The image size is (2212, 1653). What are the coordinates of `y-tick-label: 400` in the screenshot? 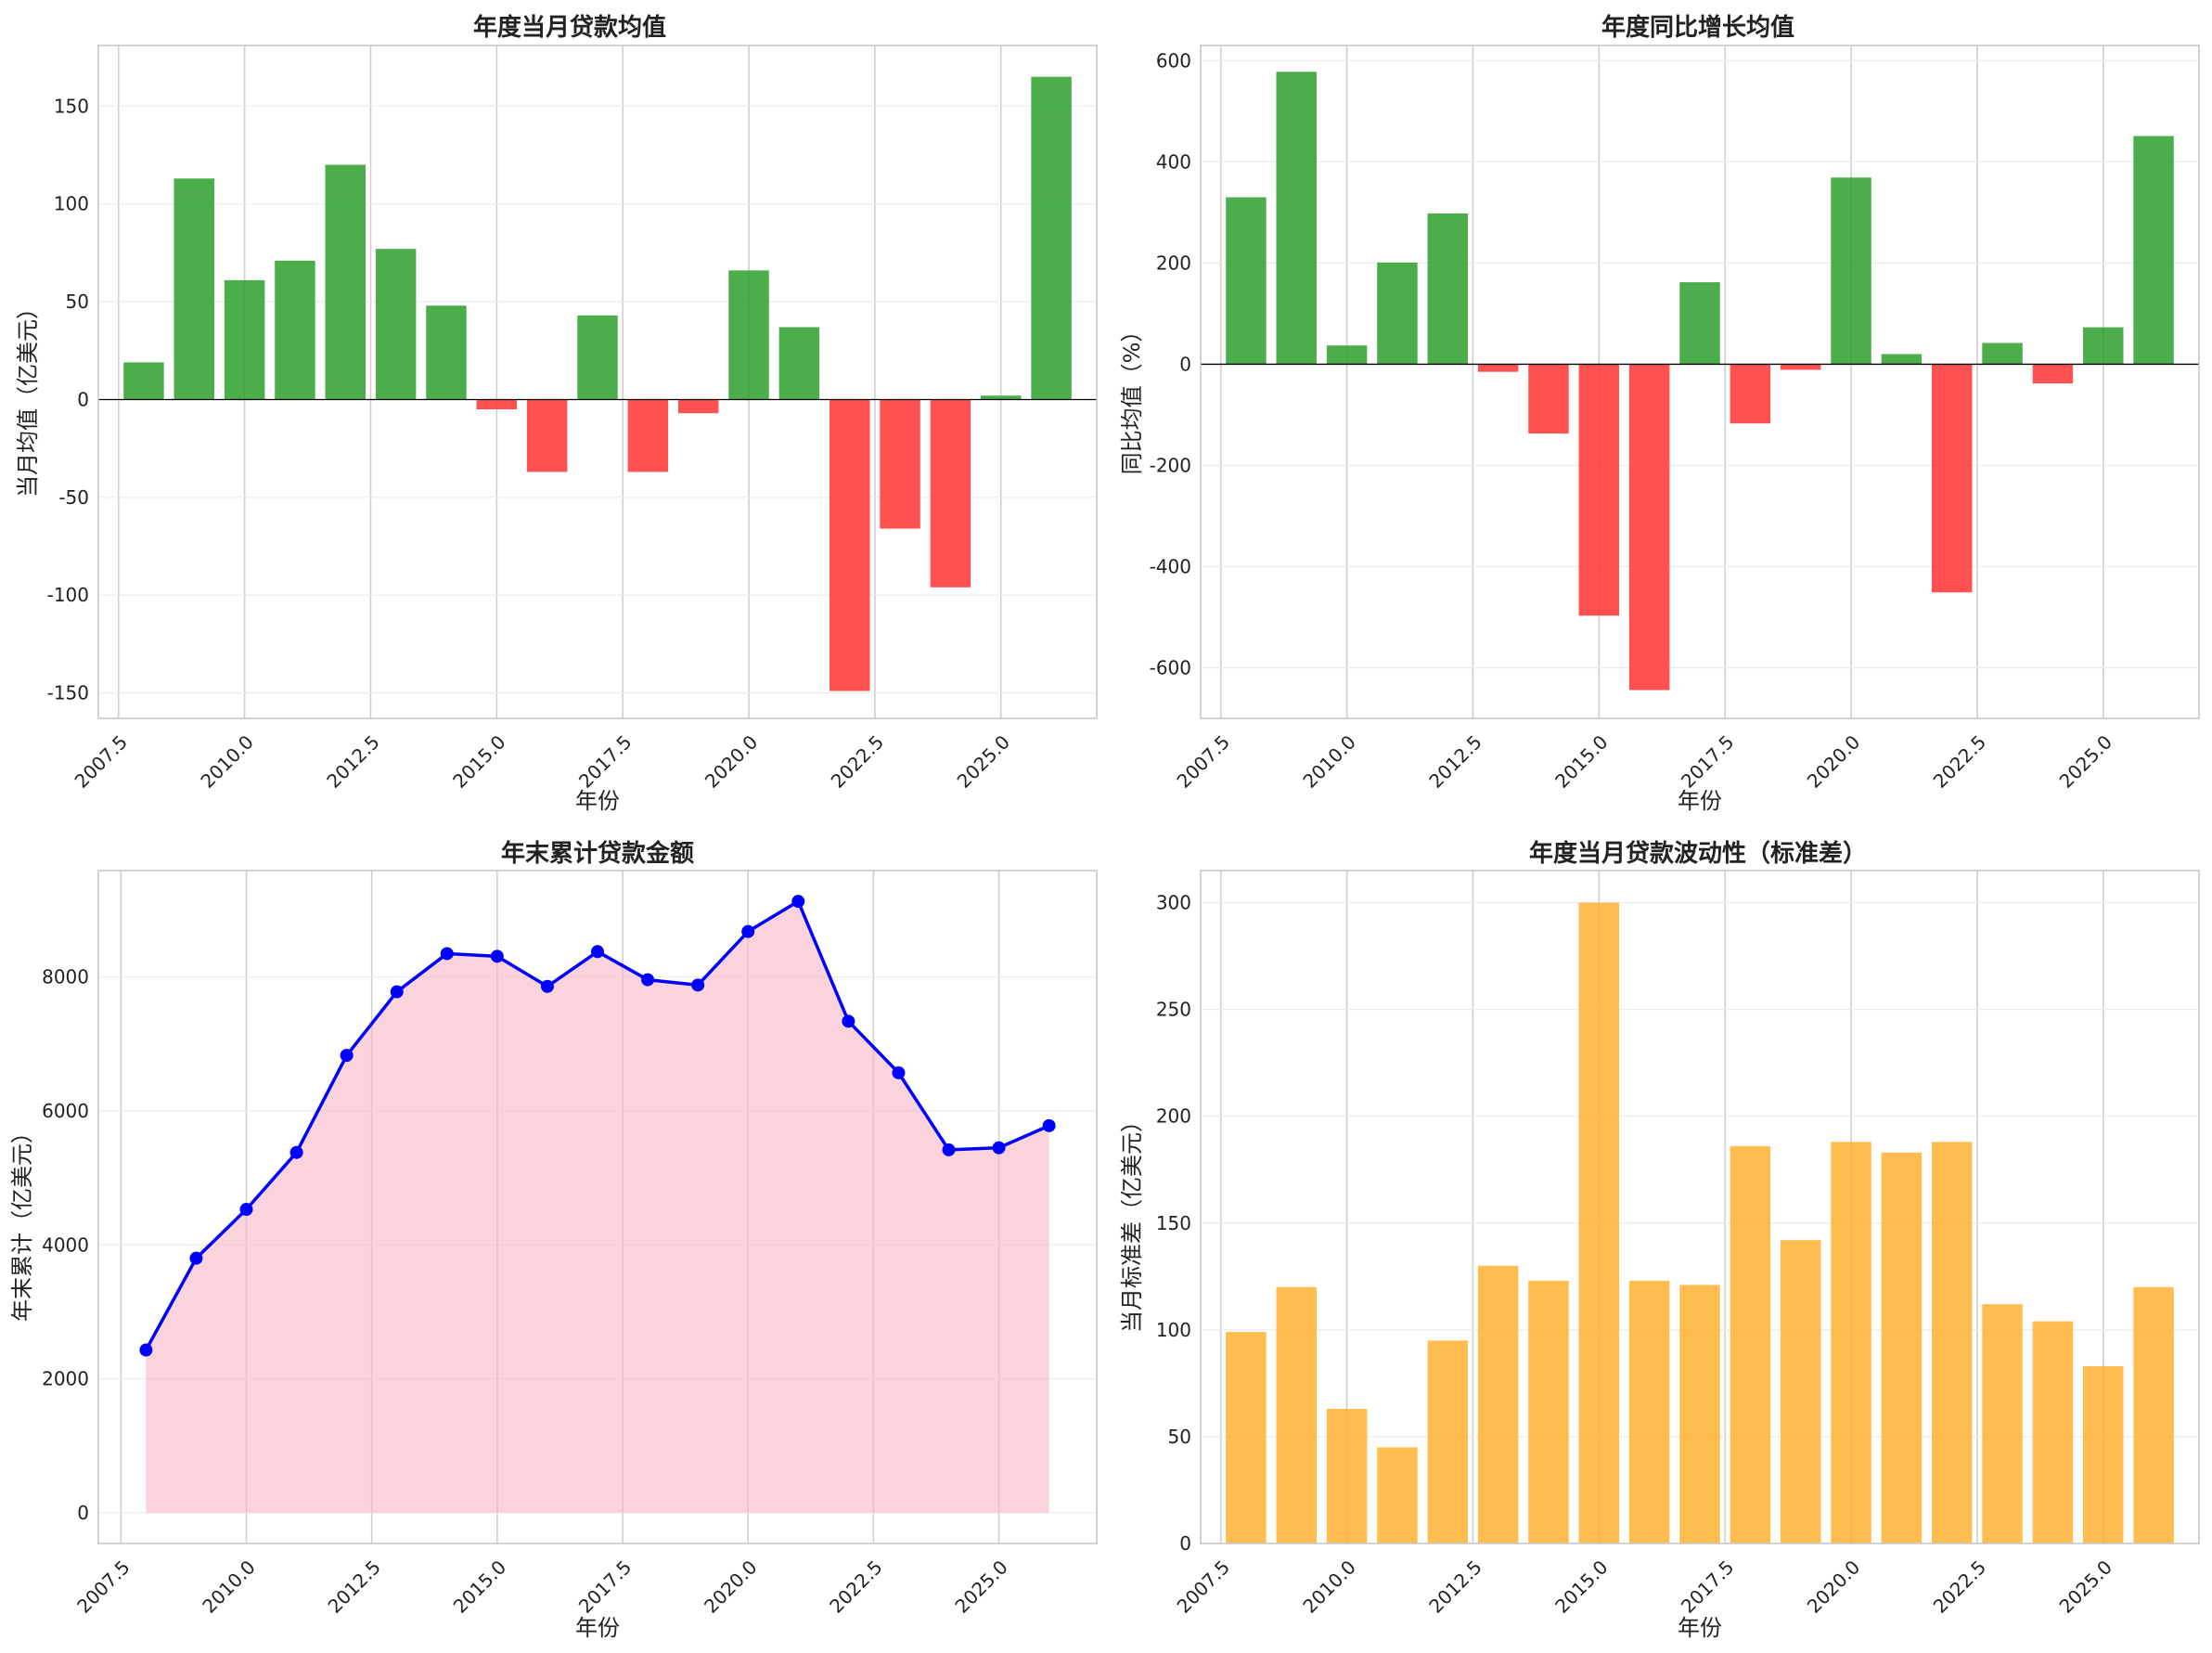 It's located at (1173, 161).